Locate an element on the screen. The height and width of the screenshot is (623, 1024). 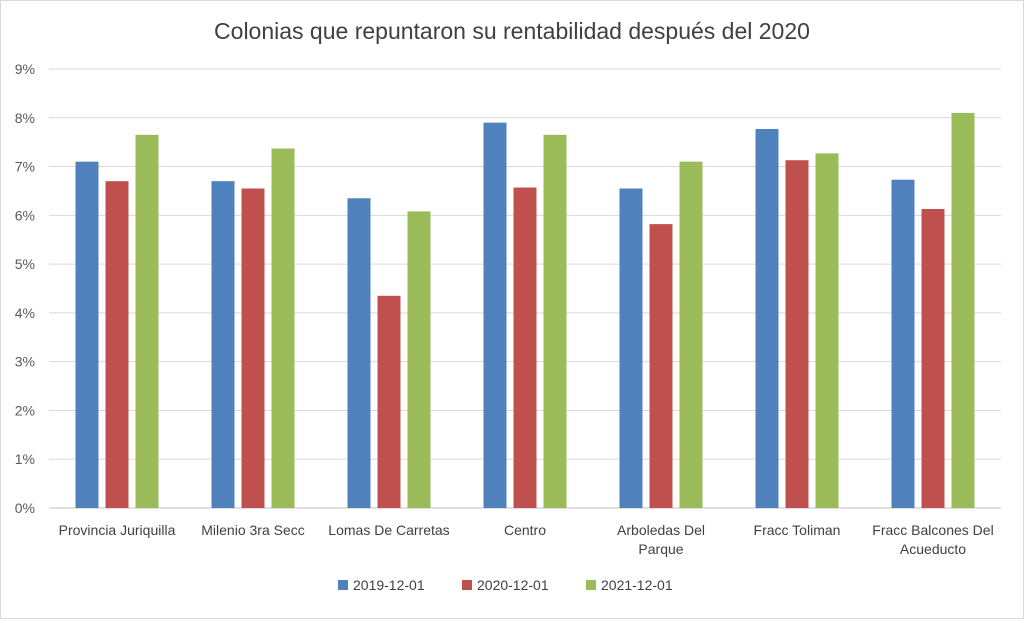
y-tick-label: 4% is located at coordinates (25, 313).